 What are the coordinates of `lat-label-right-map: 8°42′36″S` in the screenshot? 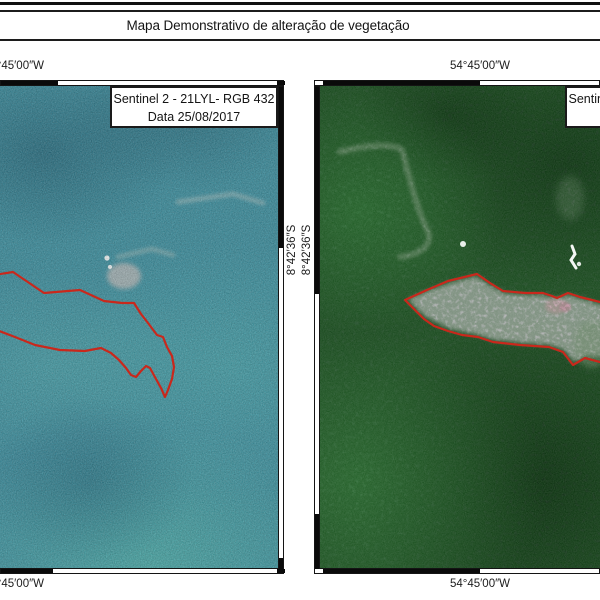 It's located at (307, 250).